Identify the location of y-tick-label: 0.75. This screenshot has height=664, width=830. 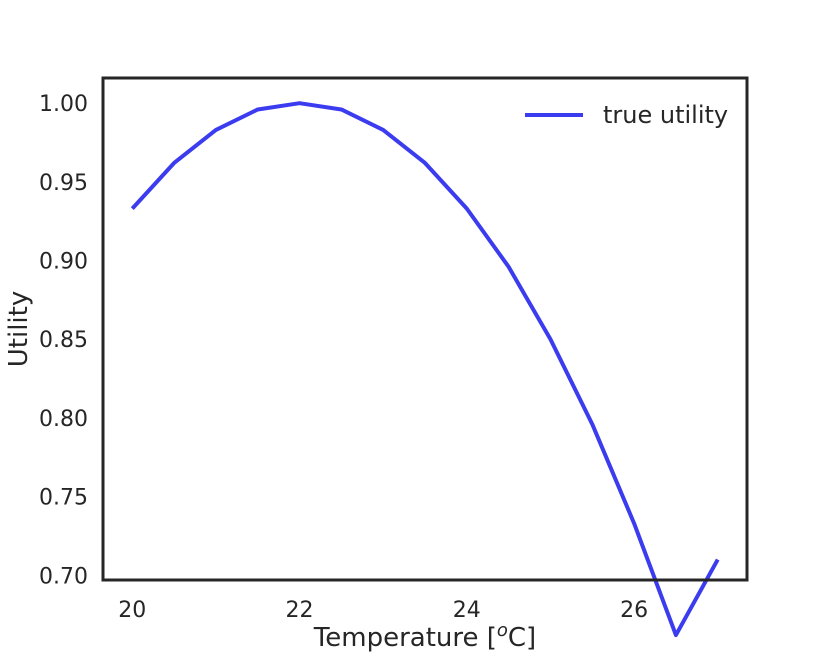
(63, 498).